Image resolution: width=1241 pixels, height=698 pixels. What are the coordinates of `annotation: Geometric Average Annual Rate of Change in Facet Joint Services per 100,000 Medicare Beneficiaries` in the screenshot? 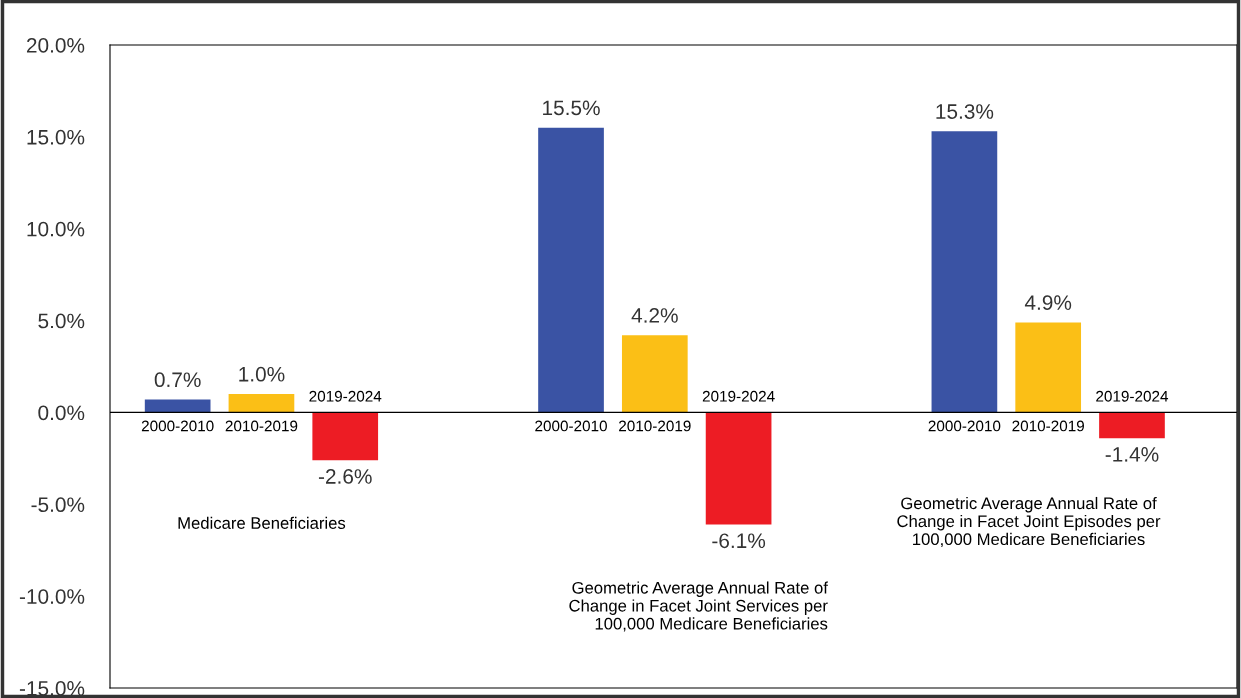 It's located at (698, 606).